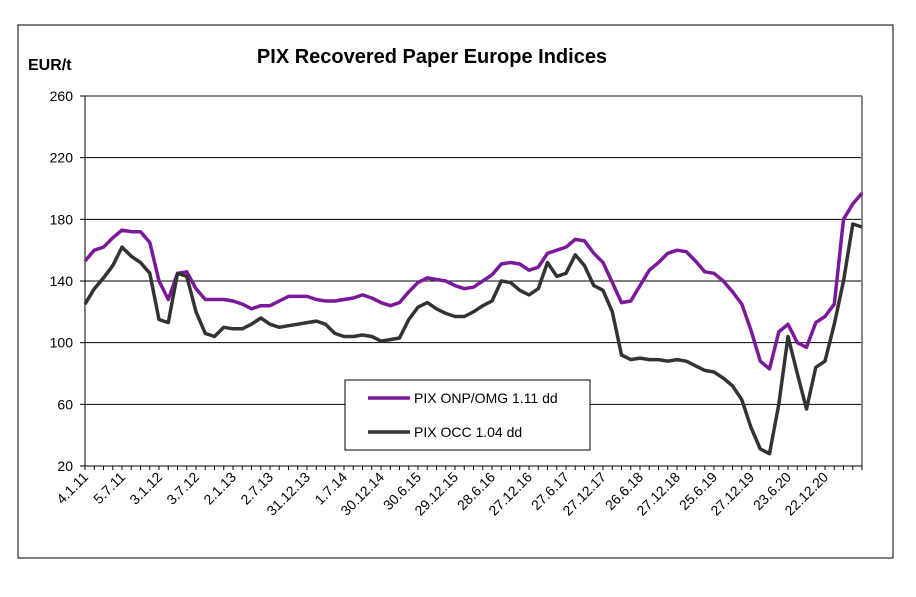 The image size is (916, 597). What do you see at coordinates (219, 488) in the screenshot?
I see `x-tick-label: 2.1.13` at bounding box center [219, 488].